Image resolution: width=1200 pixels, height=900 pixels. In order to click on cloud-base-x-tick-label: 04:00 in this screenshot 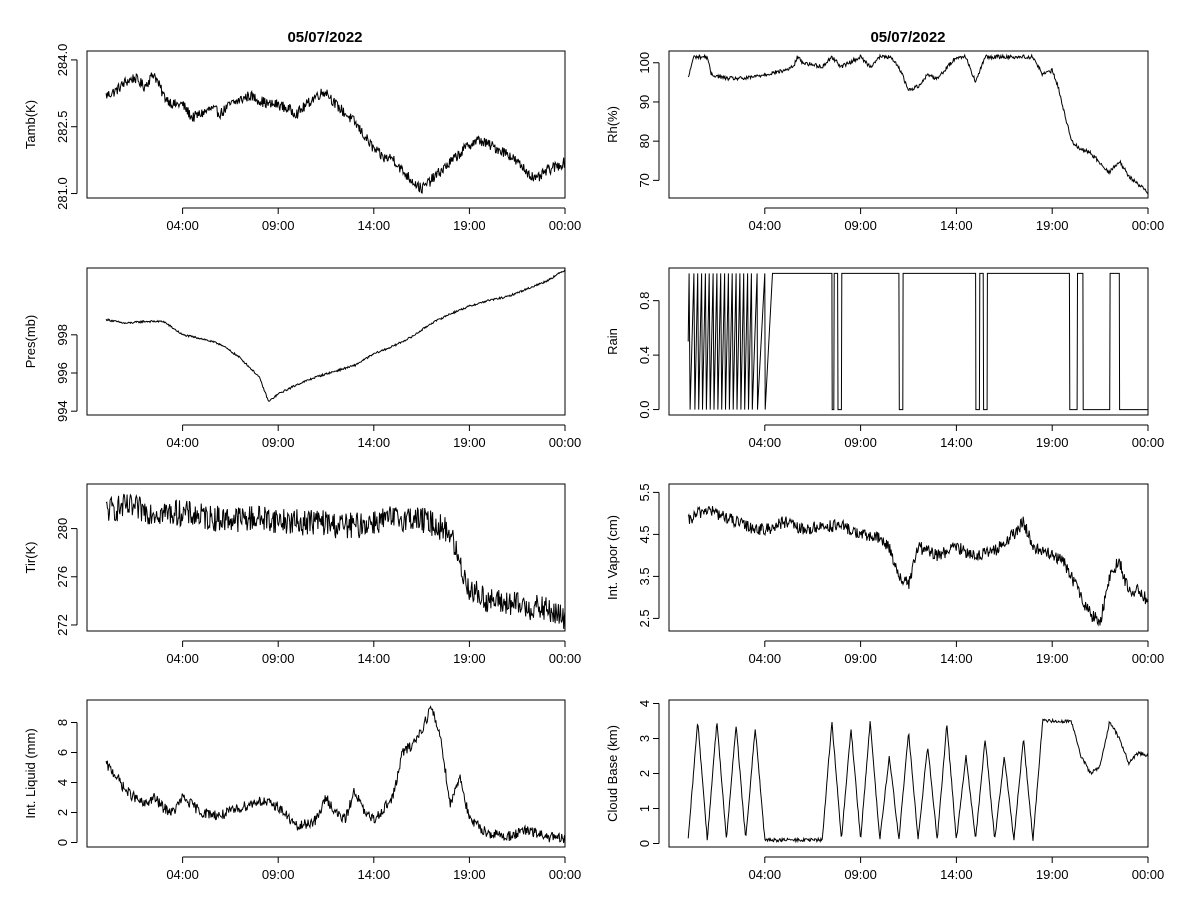, I will do `click(765, 874)`.